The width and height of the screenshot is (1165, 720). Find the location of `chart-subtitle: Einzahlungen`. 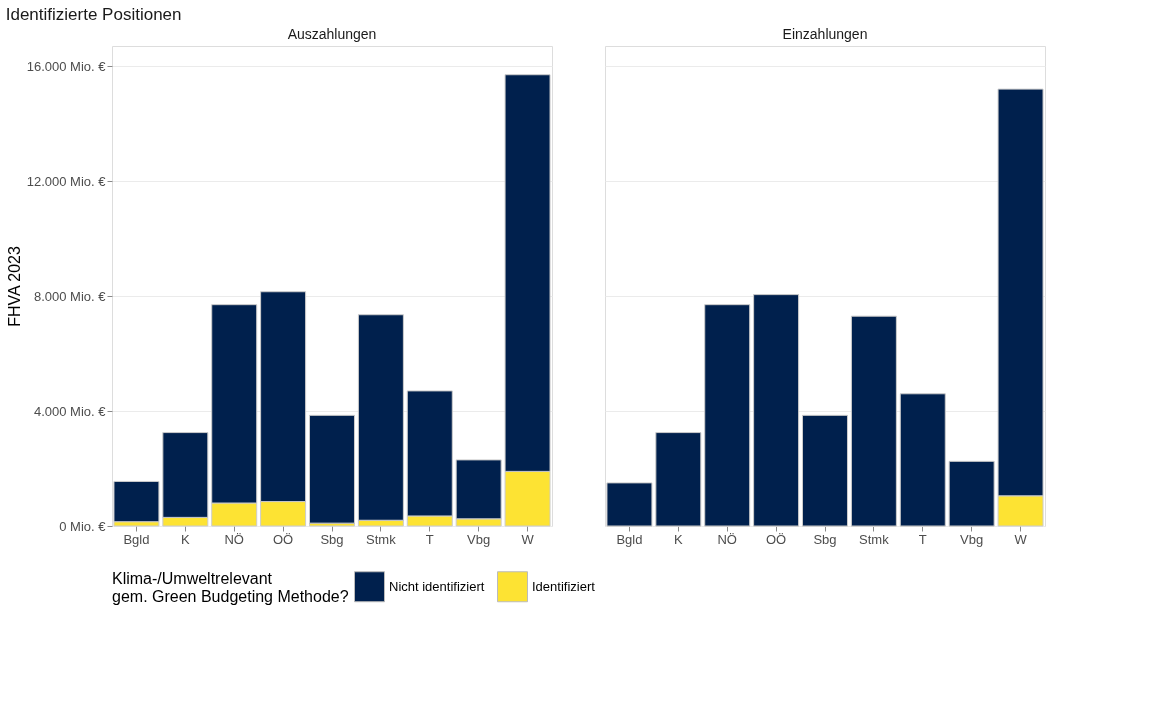

chart-subtitle: Einzahlungen is located at coordinates (825, 34).